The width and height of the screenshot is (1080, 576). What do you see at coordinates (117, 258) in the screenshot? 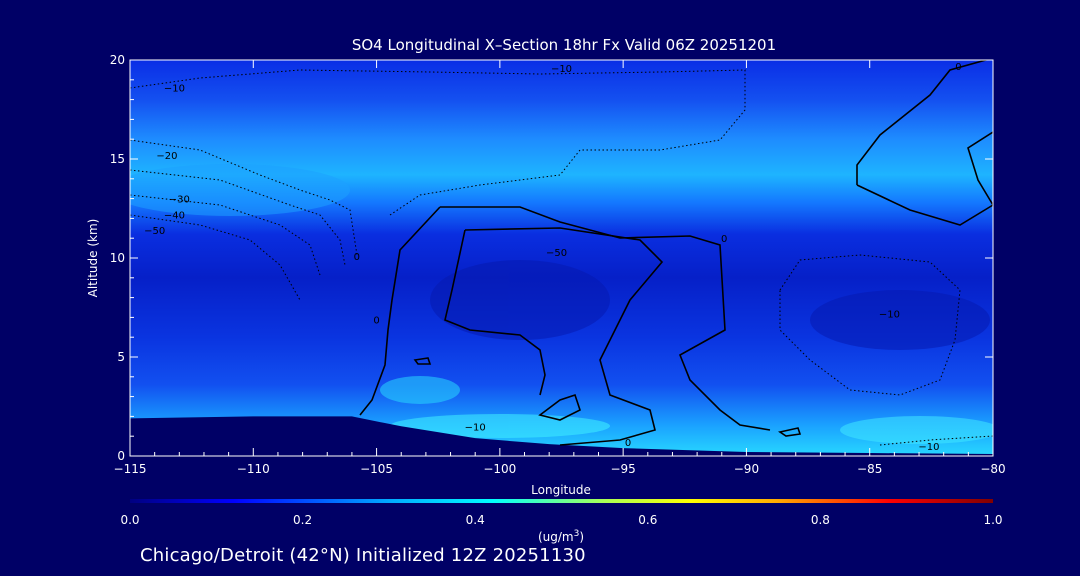
I see `y-tick-label: 10` at bounding box center [117, 258].